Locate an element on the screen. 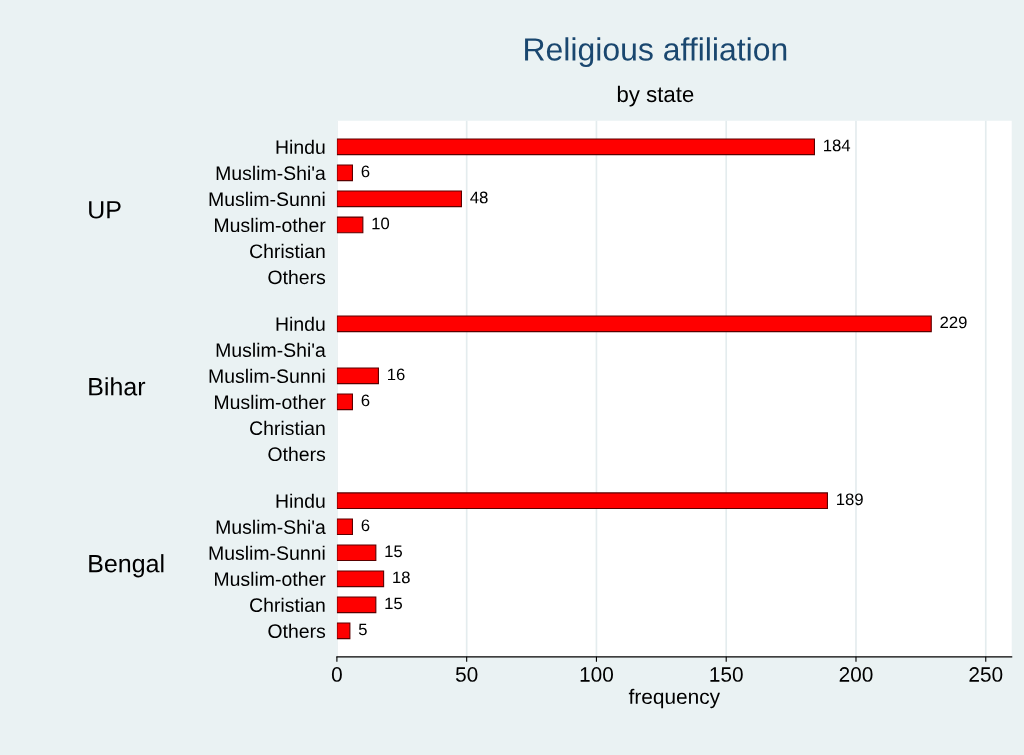  data-label: 48 is located at coordinates (479, 197).